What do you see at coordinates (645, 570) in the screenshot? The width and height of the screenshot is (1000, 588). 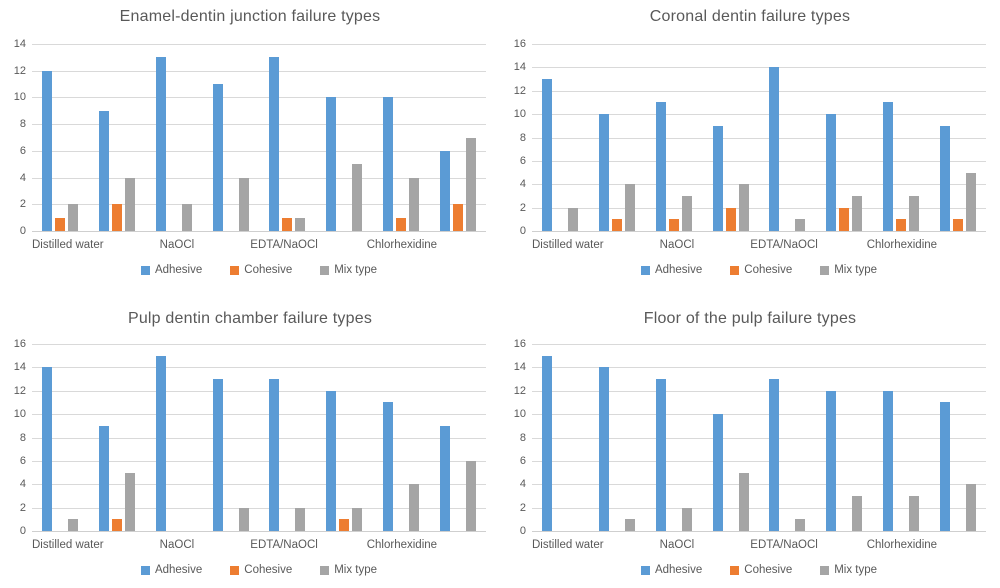 I see `legend-marker-adhesive` at bounding box center [645, 570].